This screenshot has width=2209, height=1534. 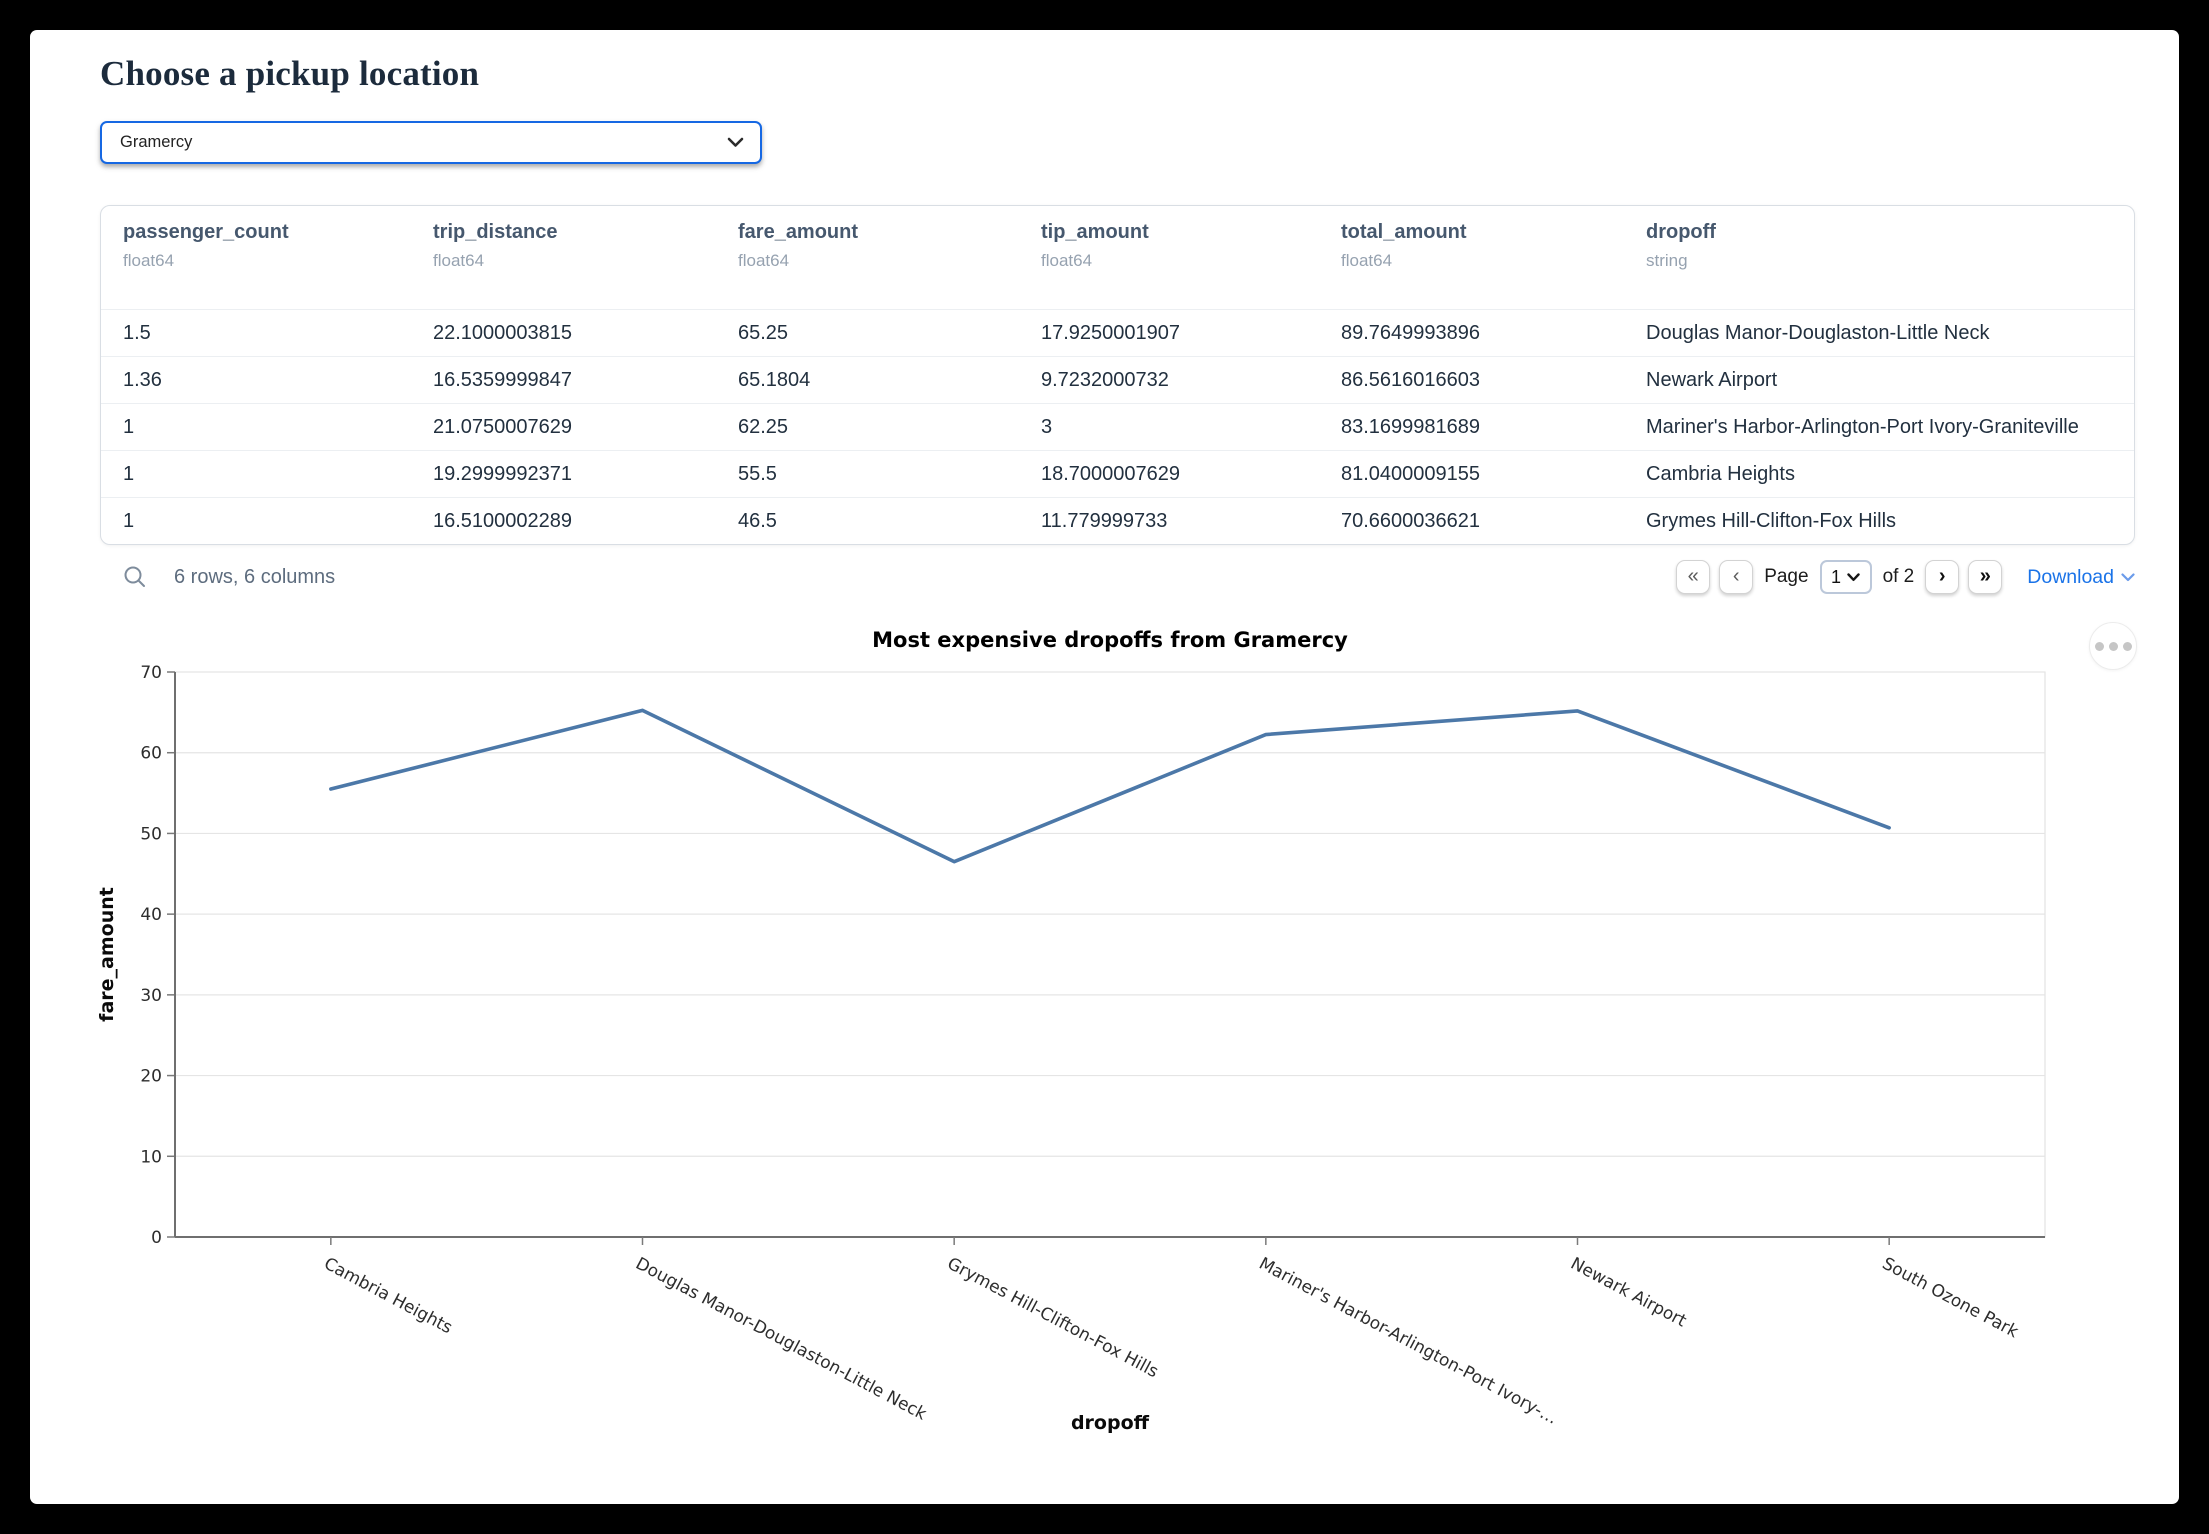 I want to click on table-cell: Grymes Hill-Clifton-Fox Hills, so click(x=1771, y=520).